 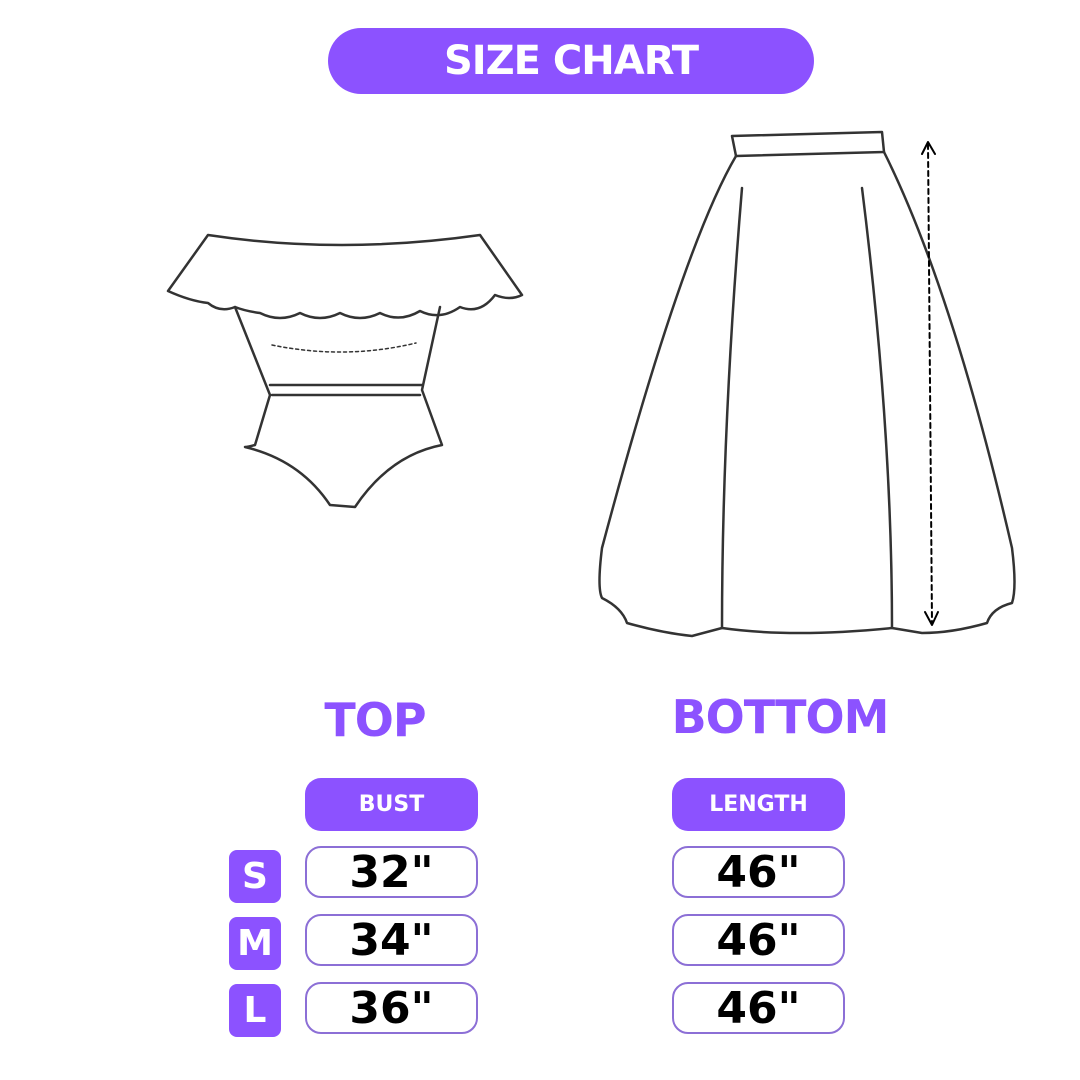 I want to click on bottom-heading: BOTTOM, so click(x=780, y=717).